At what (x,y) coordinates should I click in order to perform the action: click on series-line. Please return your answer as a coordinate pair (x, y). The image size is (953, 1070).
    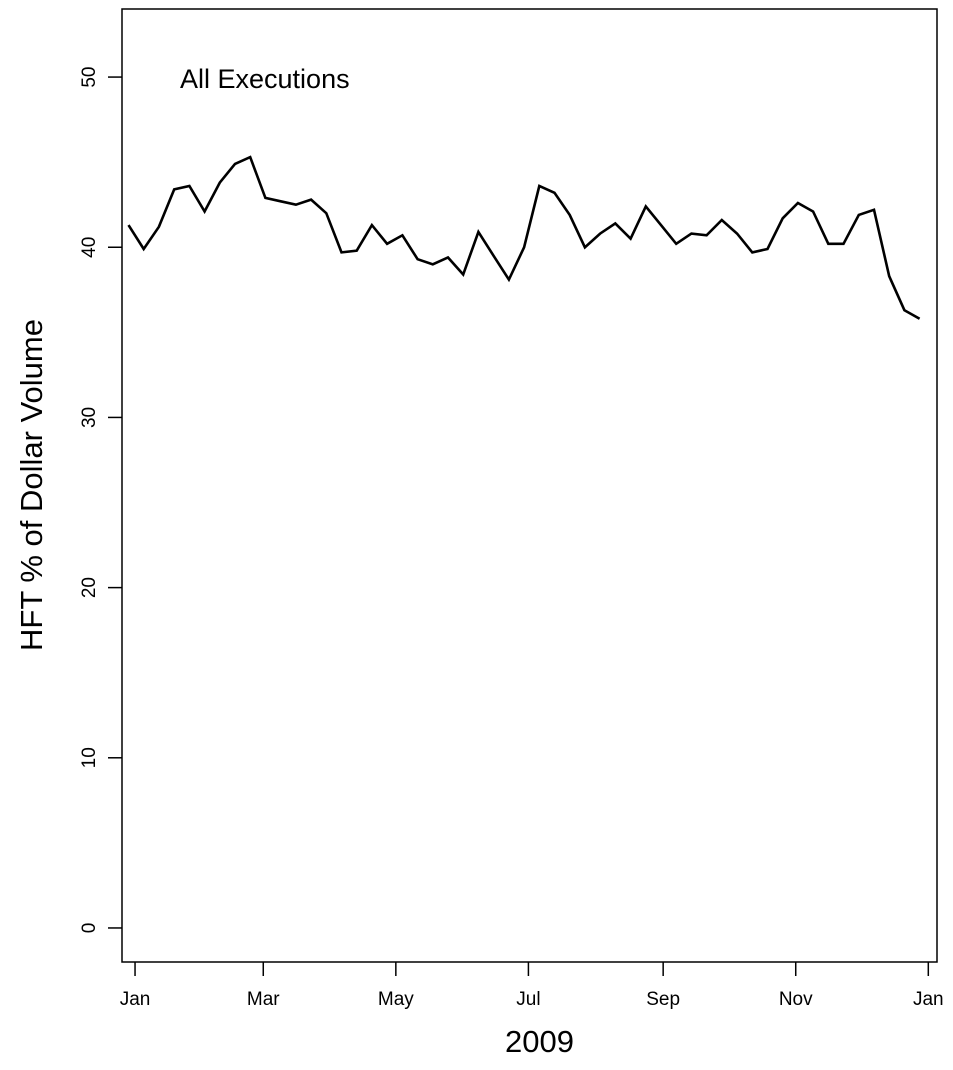
    Looking at the image, I should click on (524, 237).